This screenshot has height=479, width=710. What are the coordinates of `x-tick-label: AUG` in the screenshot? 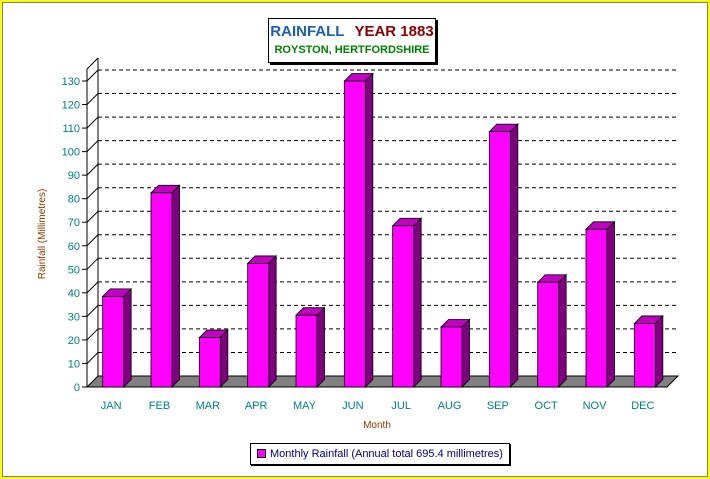 It's located at (450, 406).